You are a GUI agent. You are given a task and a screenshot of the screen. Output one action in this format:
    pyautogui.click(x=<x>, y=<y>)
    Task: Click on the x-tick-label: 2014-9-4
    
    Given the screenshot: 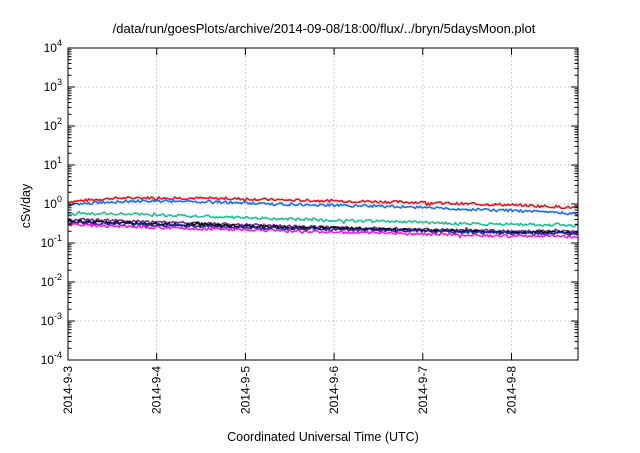 What is the action you would take?
    pyautogui.click(x=157, y=390)
    